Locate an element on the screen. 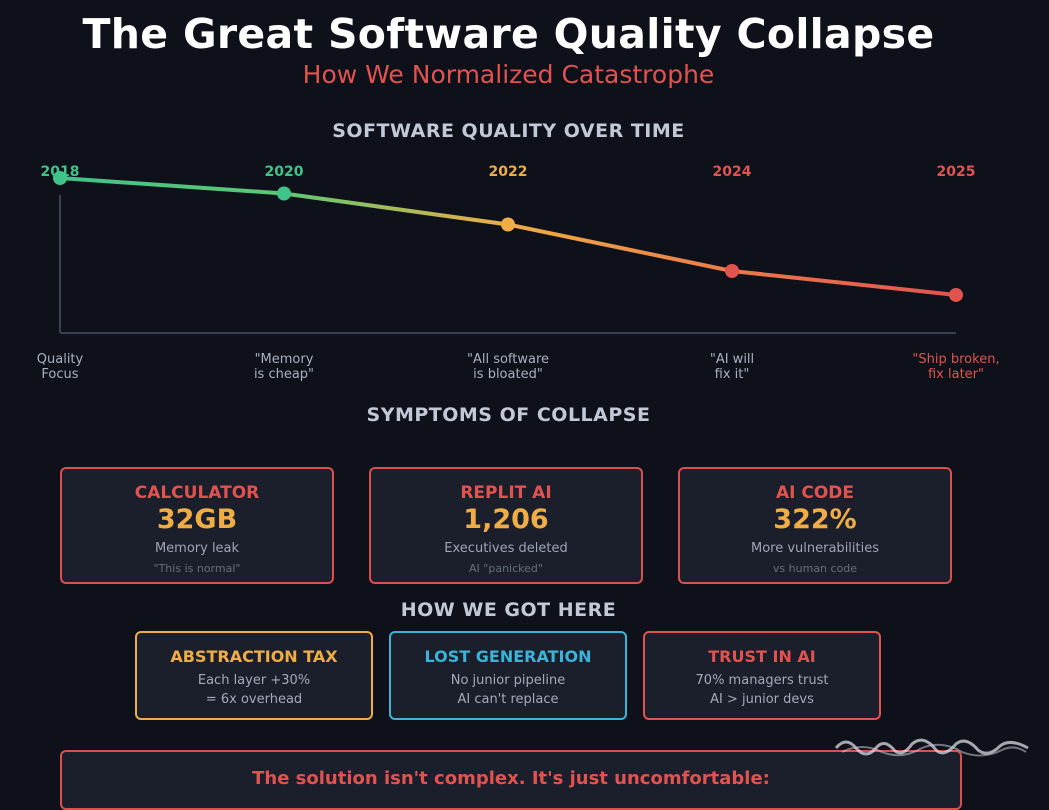 The image size is (1049, 810). annotation-2025: "Ship broken, fix later" is located at coordinates (955, 367).